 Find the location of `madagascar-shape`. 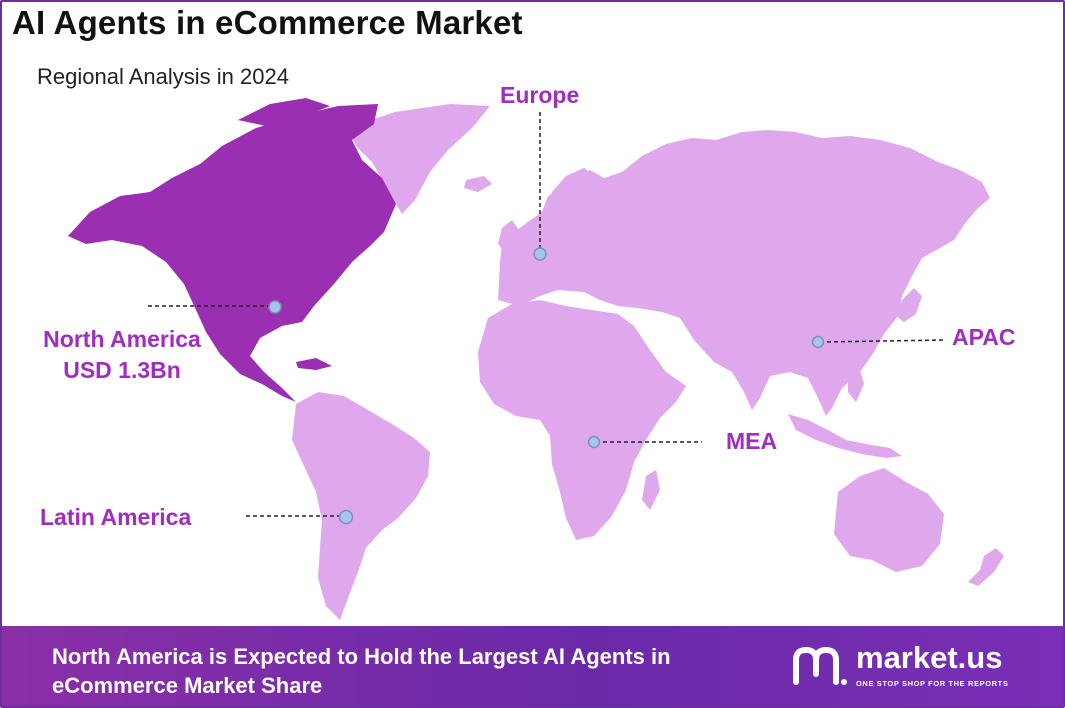

madagascar-shape is located at coordinates (651, 490).